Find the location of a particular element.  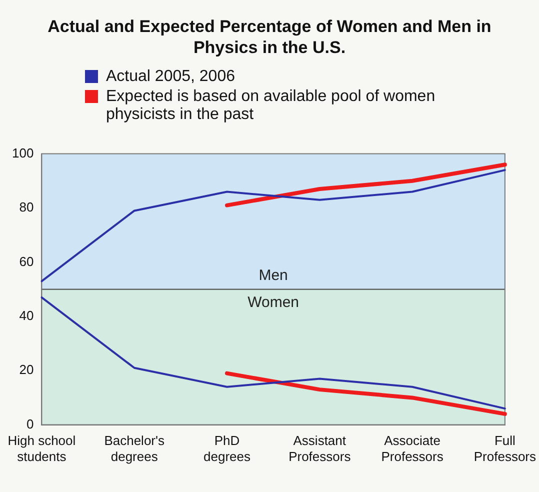

y-tick-label: 40 is located at coordinates (26, 315).